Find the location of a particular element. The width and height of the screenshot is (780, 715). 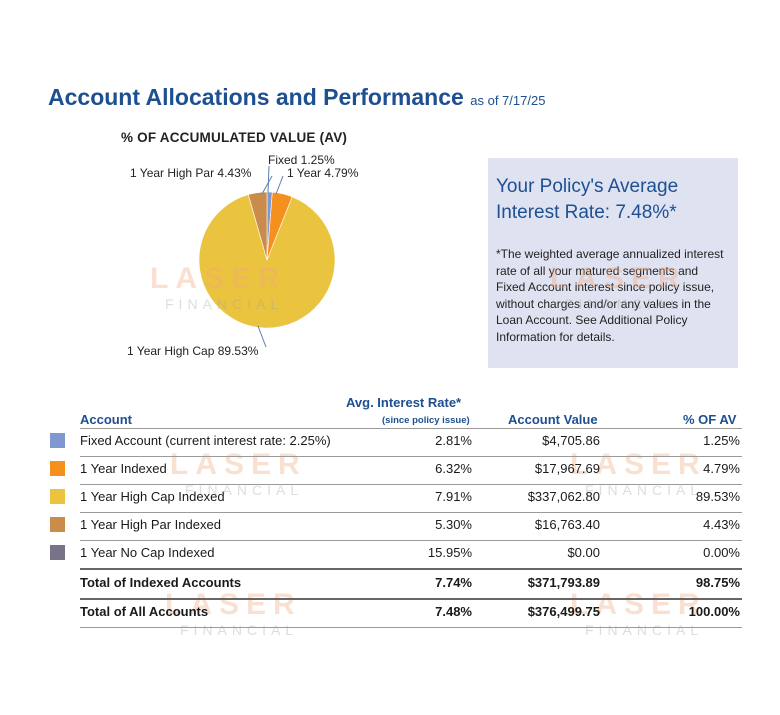

total-all-rate: 7.48% is located at coordinates (453, 611).